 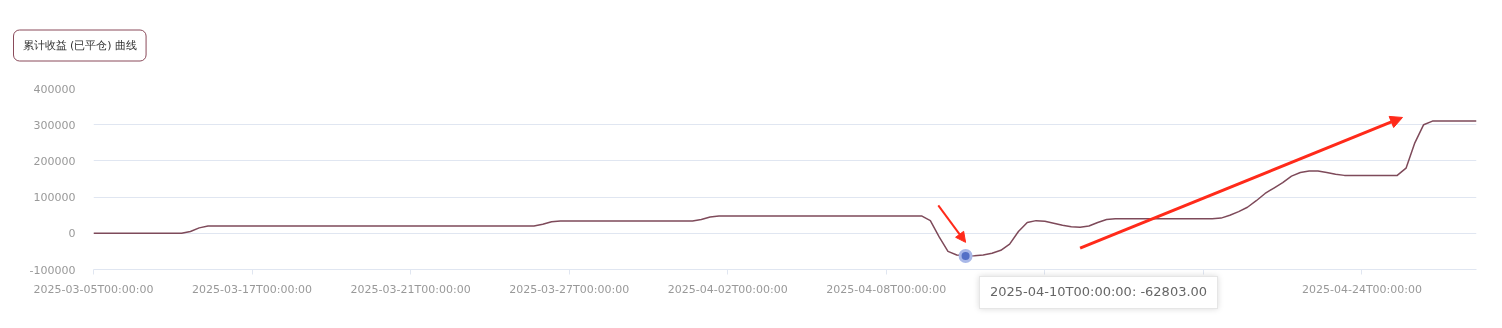 What do you see at coordinates (410, 289) in the screenshot?
I see `x-tick-label: 2025-03-21T00:00:00` at bounding box center [410, 289].